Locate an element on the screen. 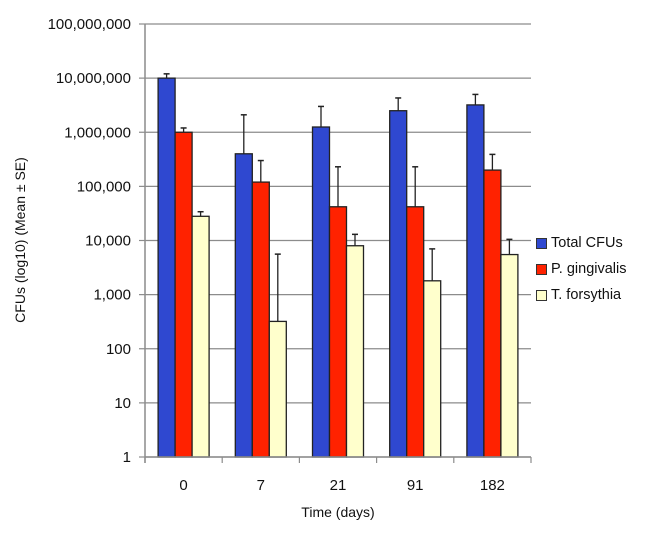 Image resolution: width=650 pixels, height=535 pixels. legend: Total CFUs P. gingivalis T. forsythia is located at coordinates (581, 269).